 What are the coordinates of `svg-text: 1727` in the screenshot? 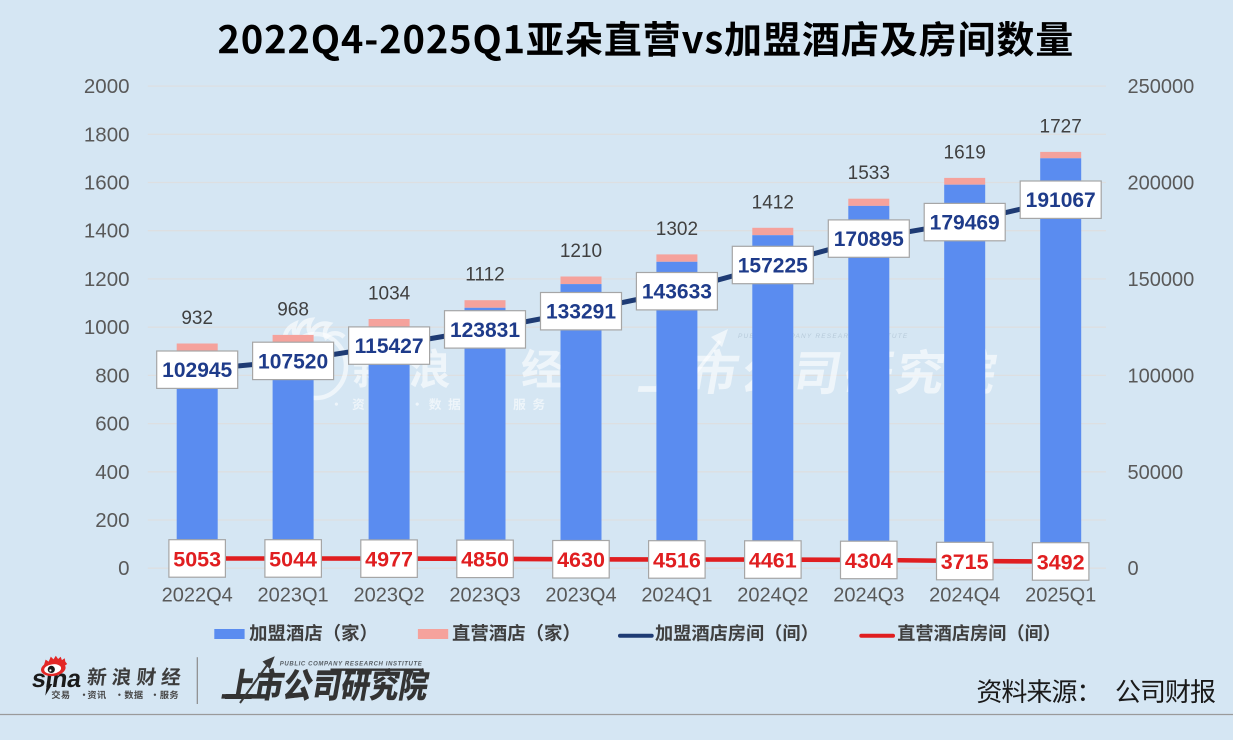 It's located at (1061, 126).